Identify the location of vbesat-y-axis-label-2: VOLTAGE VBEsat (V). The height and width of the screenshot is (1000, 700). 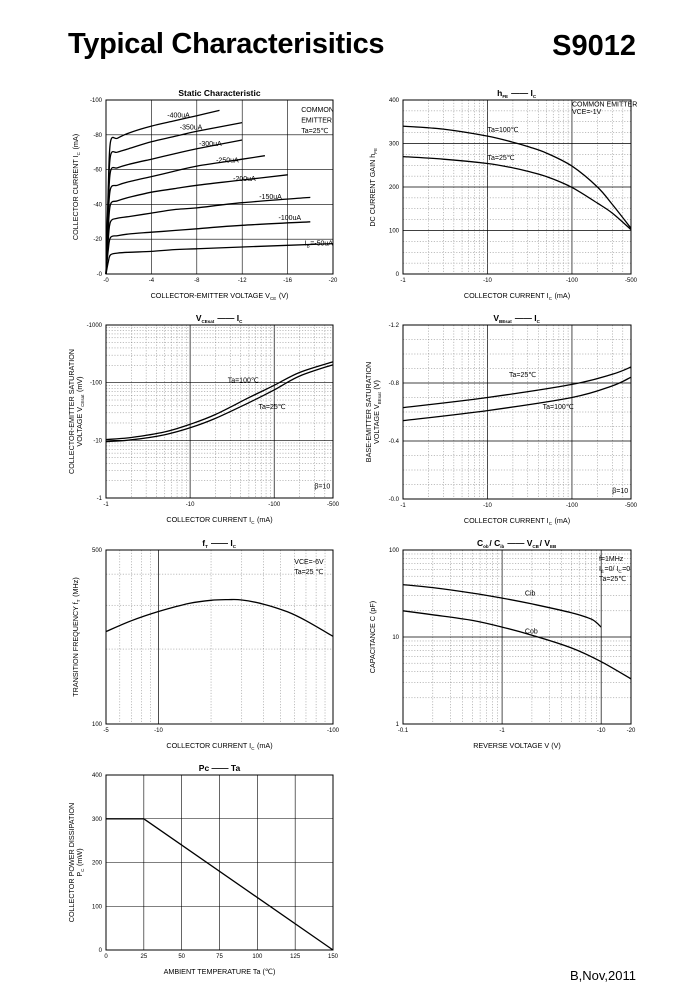
(377, 412).